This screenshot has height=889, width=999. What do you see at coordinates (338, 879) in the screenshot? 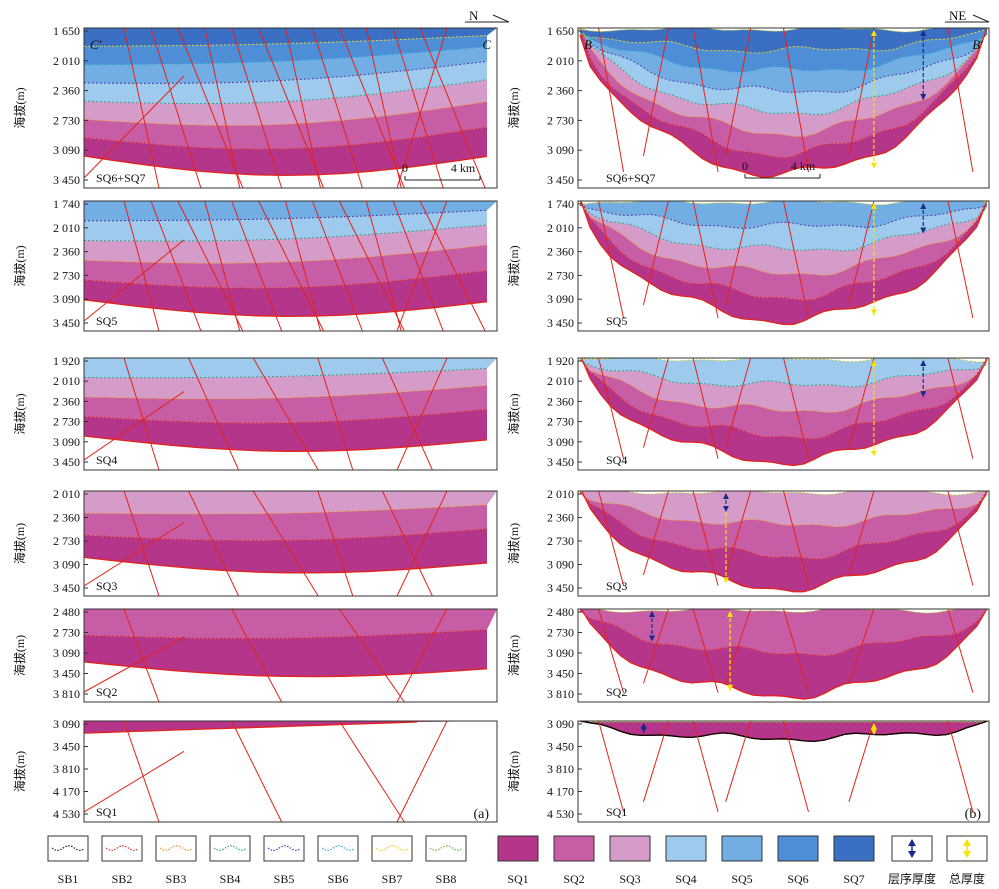
I see `legend-label: SB6` at bounding box center [338, 879].